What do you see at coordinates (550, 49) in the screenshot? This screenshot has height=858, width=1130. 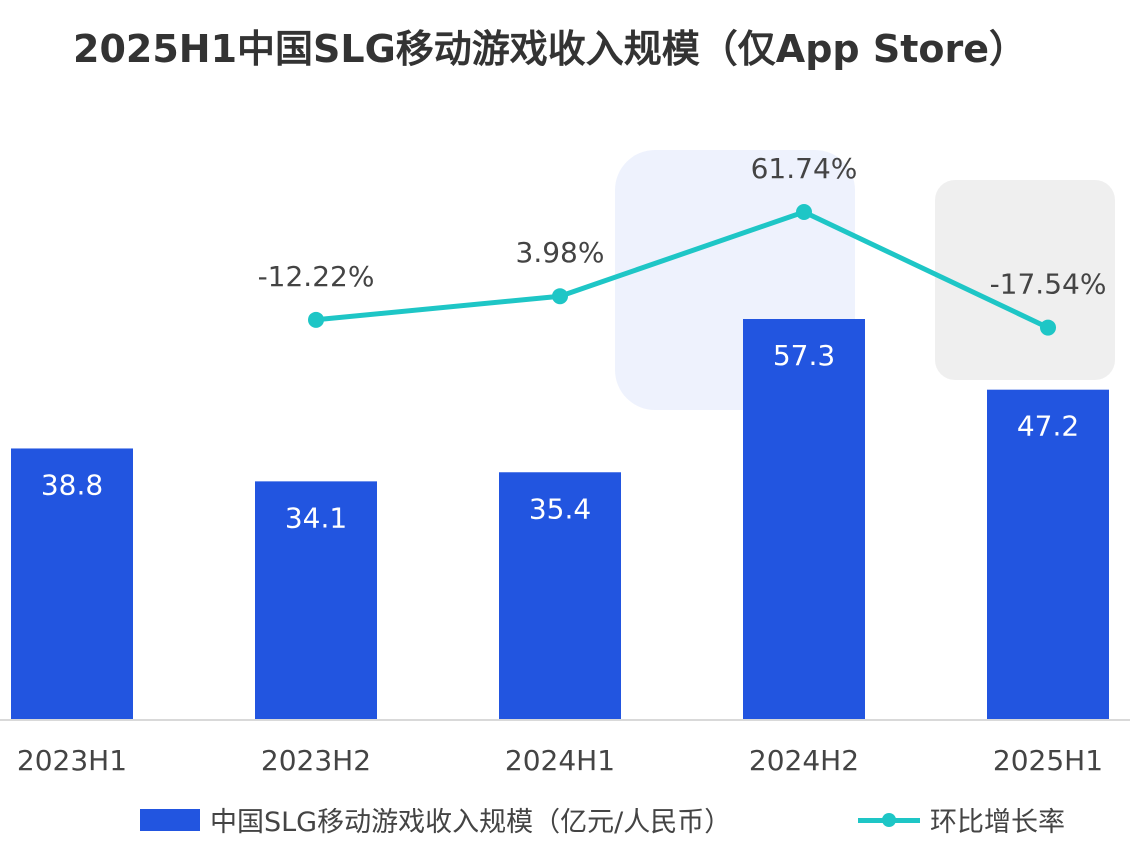 I see `chart-title: 2025H1中国SLG移动游戏收入规模（仅App Store）` at bounding box center [550, 49].